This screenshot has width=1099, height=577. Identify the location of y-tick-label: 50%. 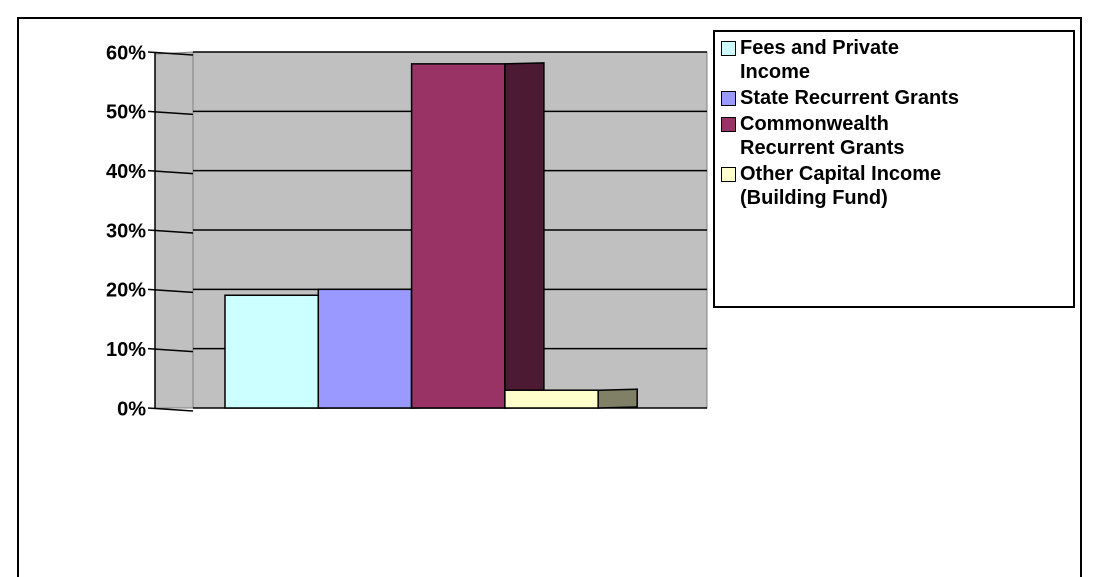
(126, 113).